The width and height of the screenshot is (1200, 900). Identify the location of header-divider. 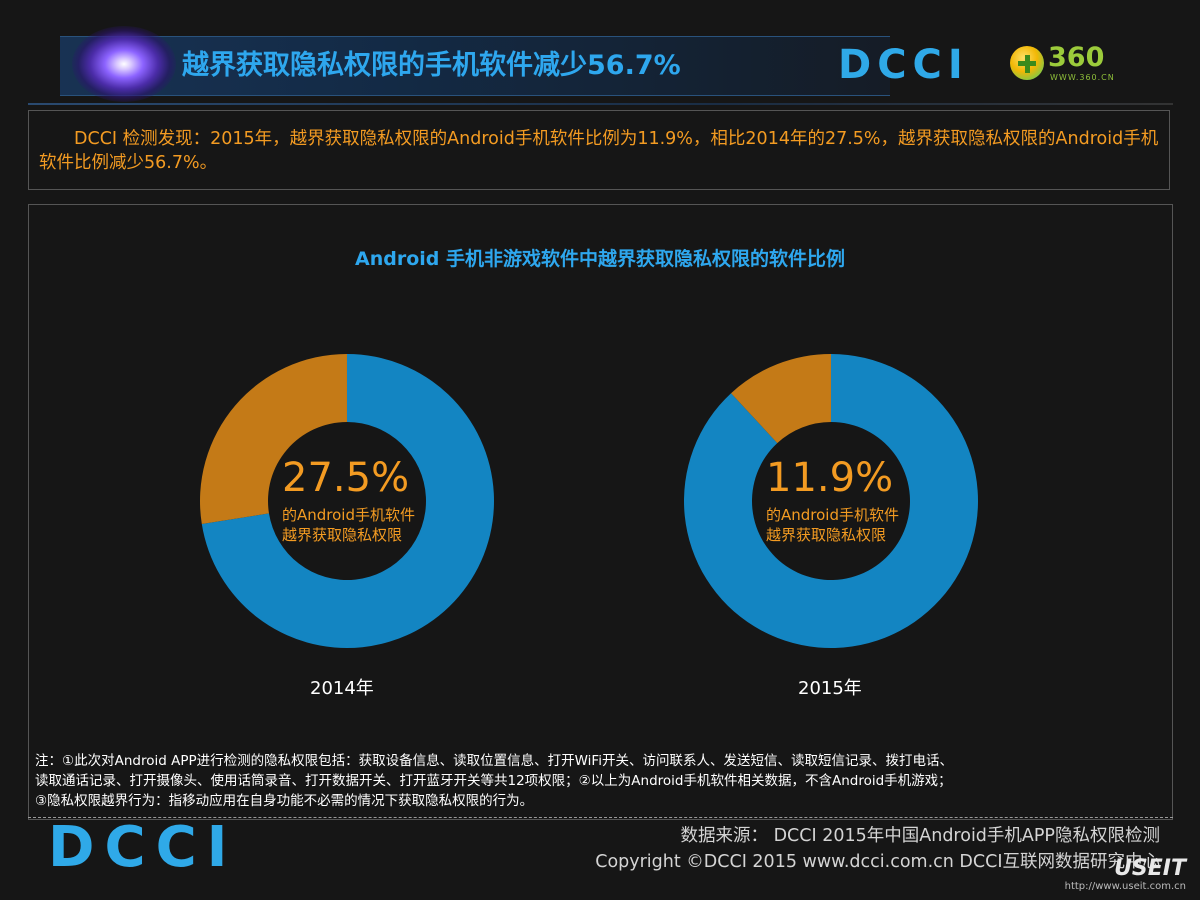
(600, 104).